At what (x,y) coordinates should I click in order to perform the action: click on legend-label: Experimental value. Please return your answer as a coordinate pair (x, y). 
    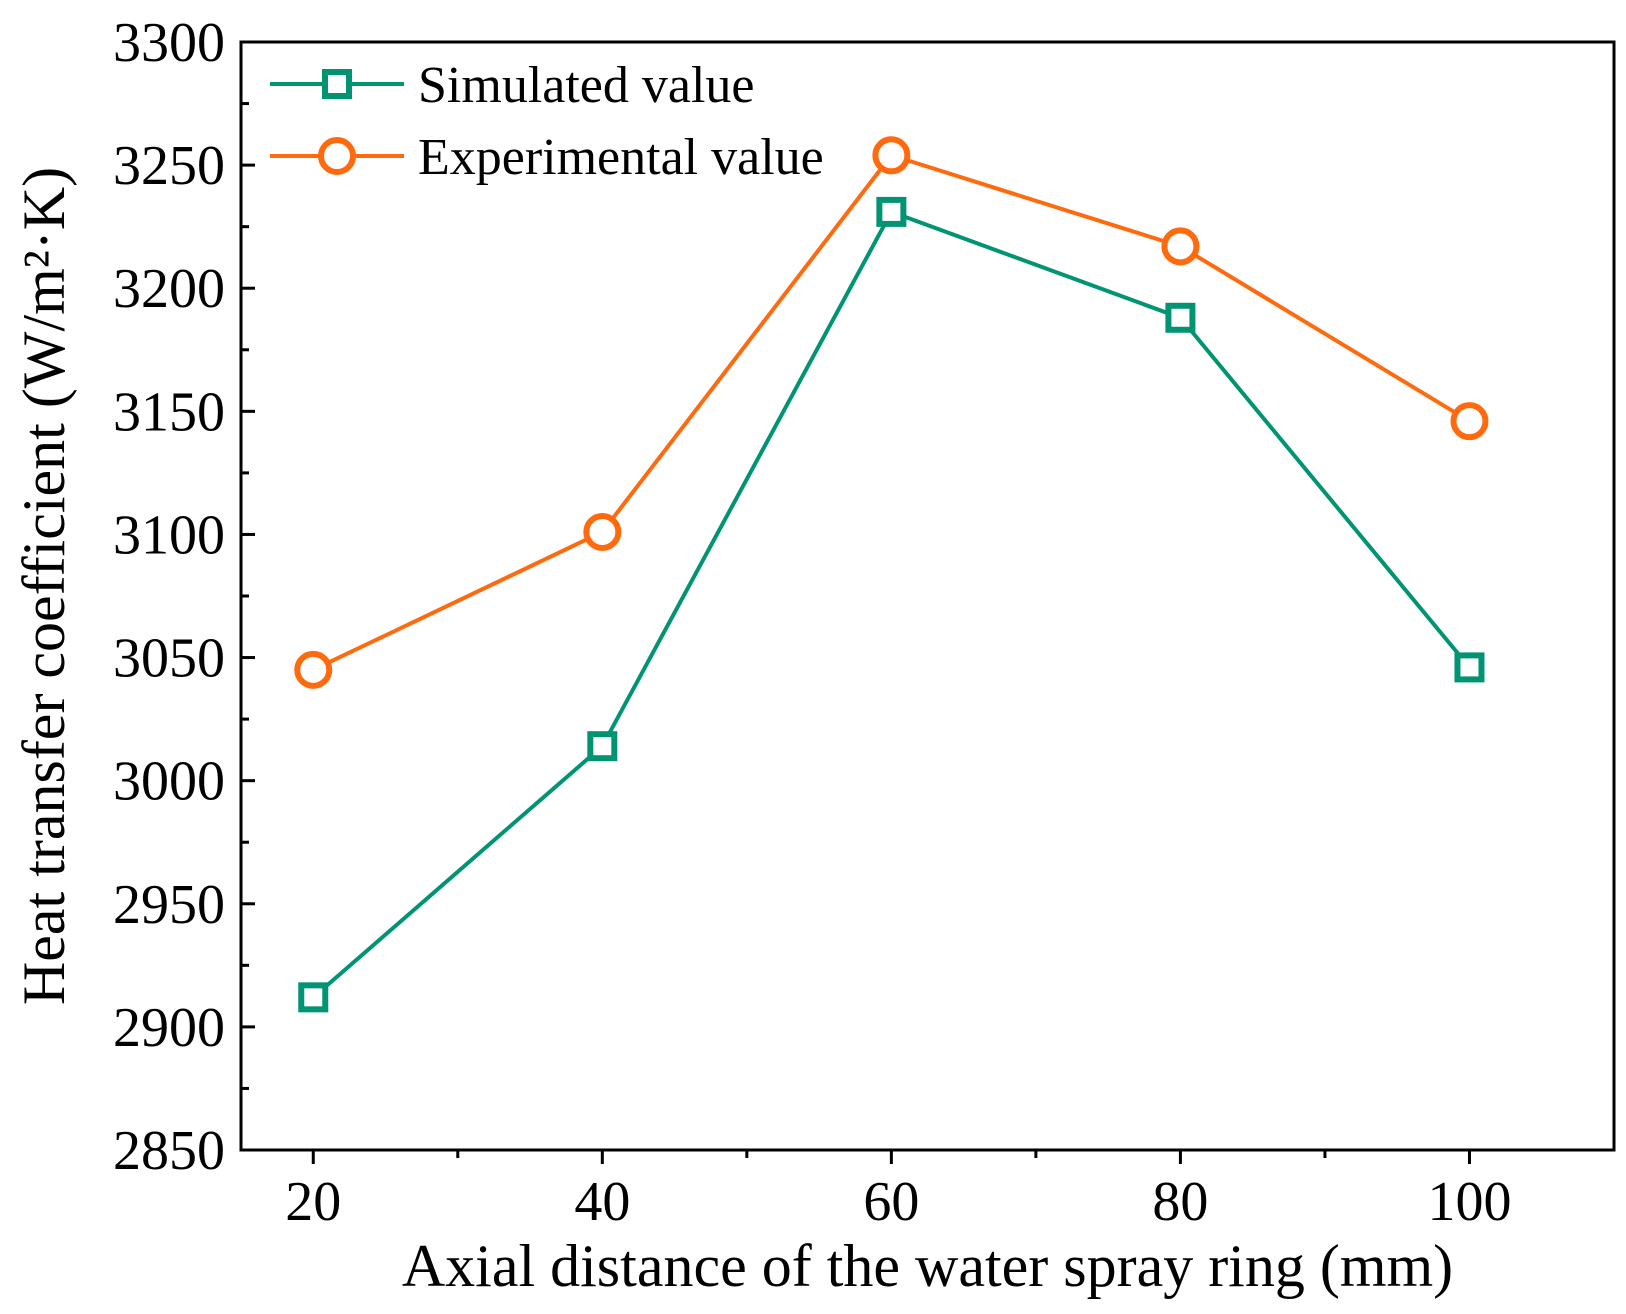
    Looking at the image, I should click on (621, 157).